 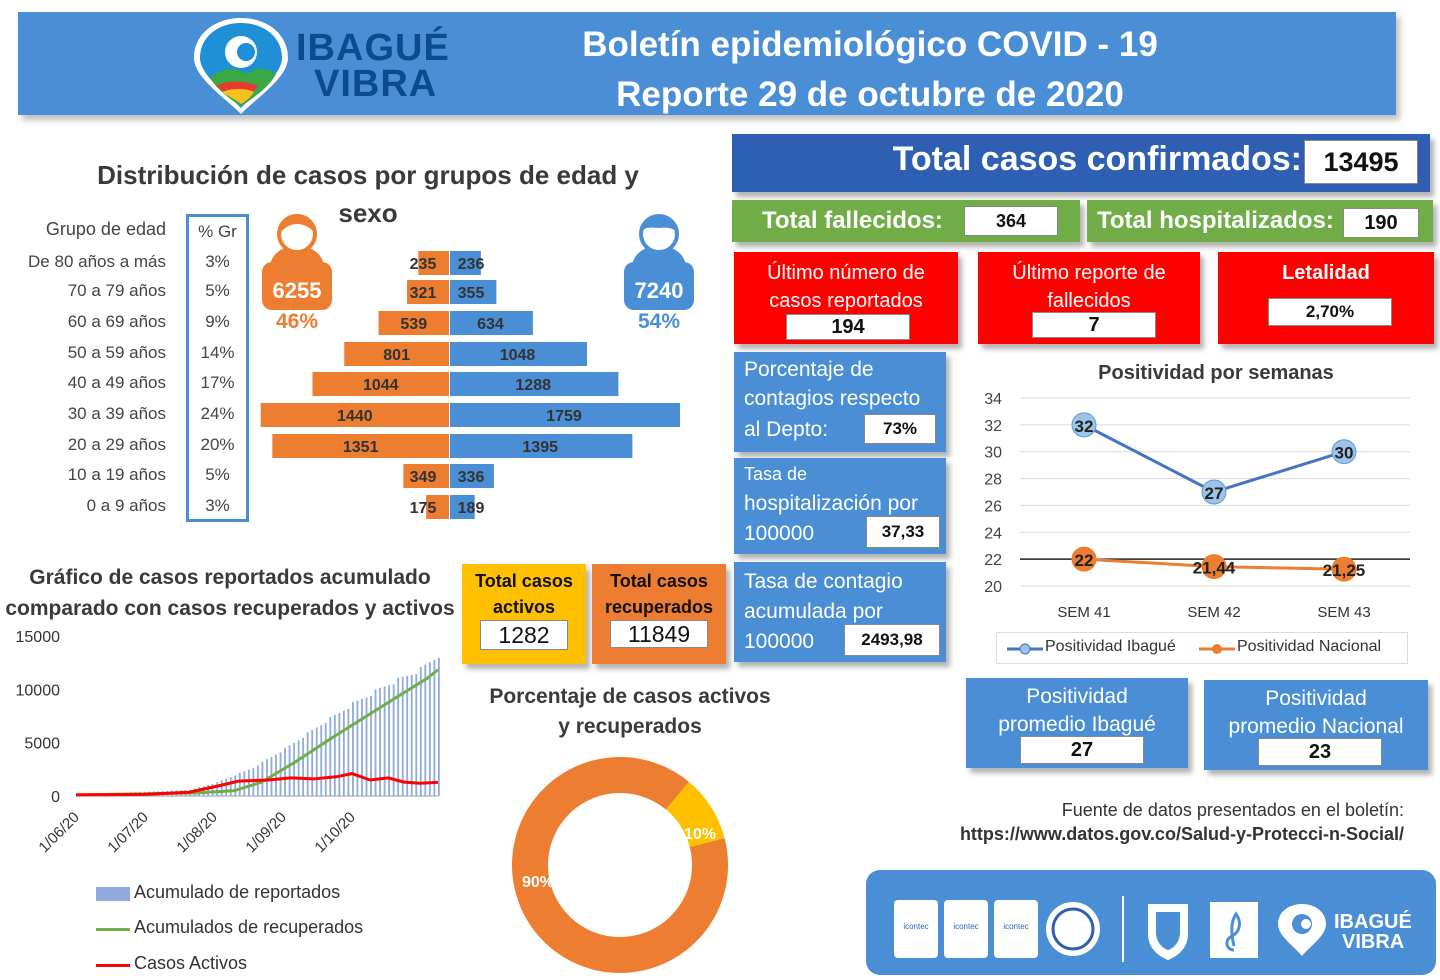 What do you see at coordinates (1073, 929) in the screenshot?
I see `iqnet-cert-icon` at bounding box center [1073, 929].